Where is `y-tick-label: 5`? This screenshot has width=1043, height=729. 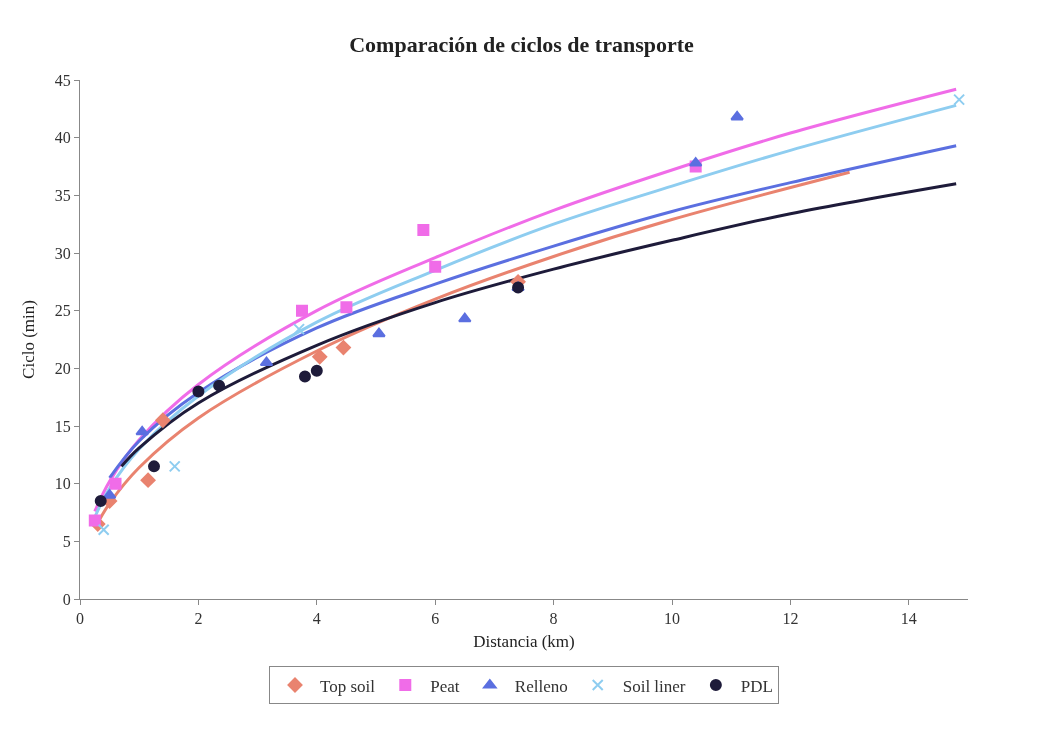
y-tick-label: 5 is located at coordinates (66, 541).